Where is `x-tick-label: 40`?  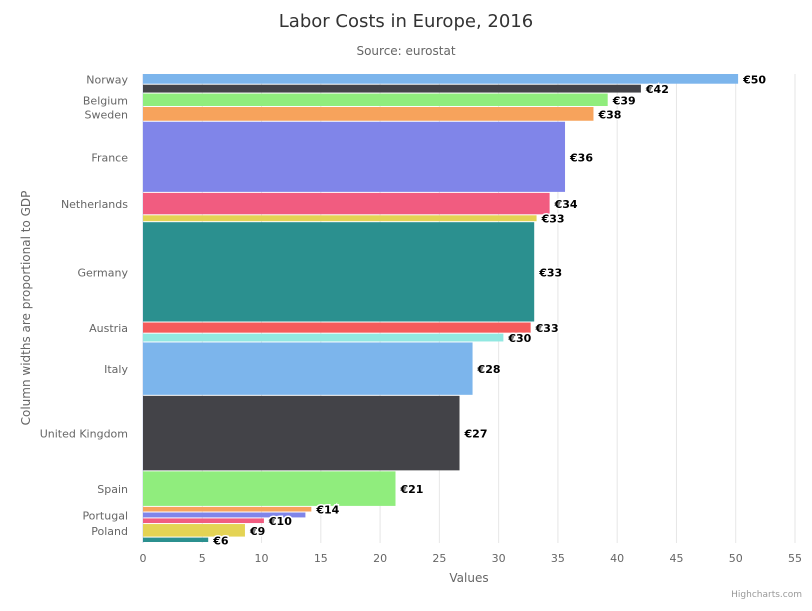
x-tick-label: 40 is located at coordinates (617, 558).